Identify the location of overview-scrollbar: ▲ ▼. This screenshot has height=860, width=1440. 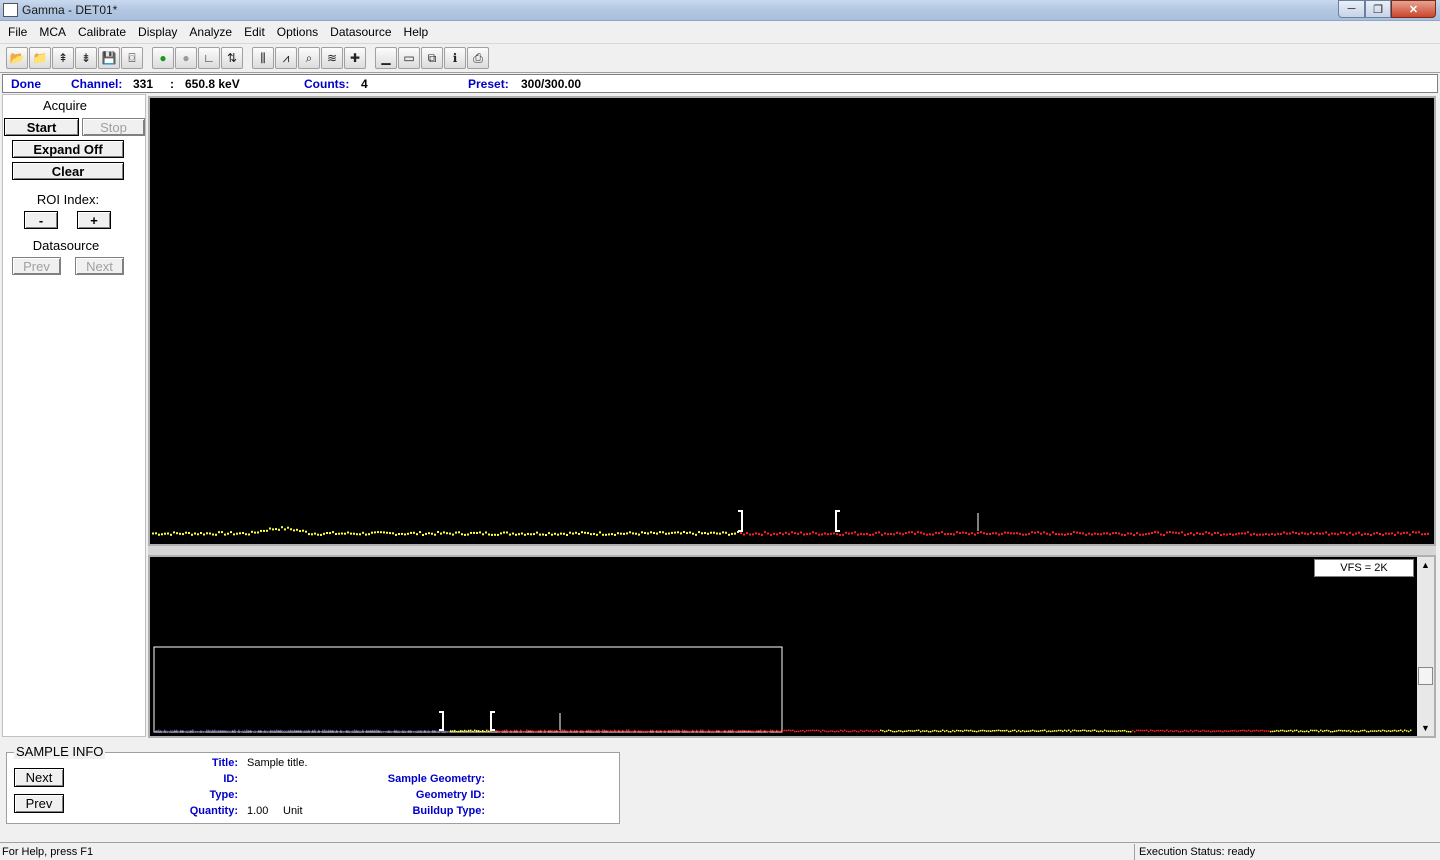
(1425, 646).